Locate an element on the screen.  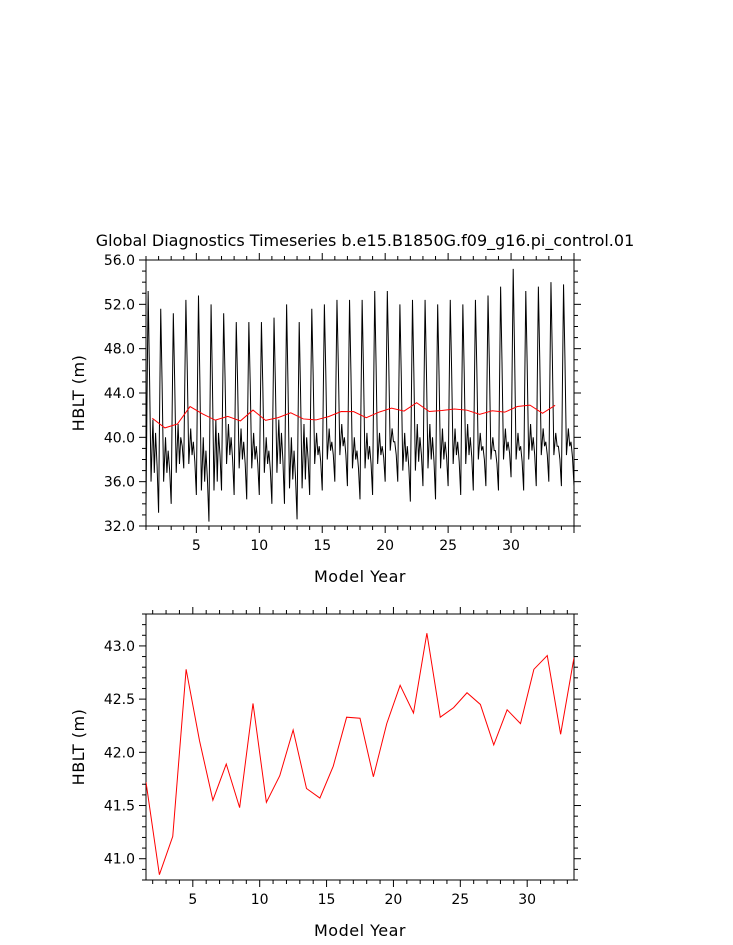
y-tick-label: 48.0 is located at coordinates (119, 350).